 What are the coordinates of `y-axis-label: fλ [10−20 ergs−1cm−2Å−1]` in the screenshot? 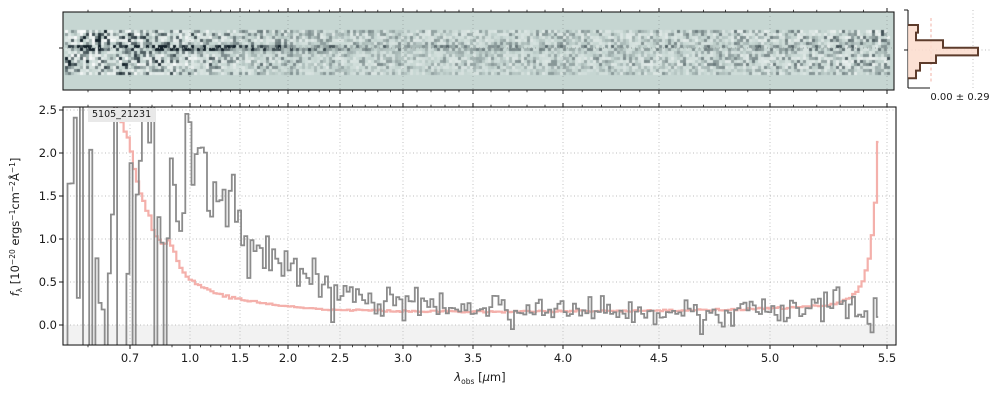 It's located at (16, 227).